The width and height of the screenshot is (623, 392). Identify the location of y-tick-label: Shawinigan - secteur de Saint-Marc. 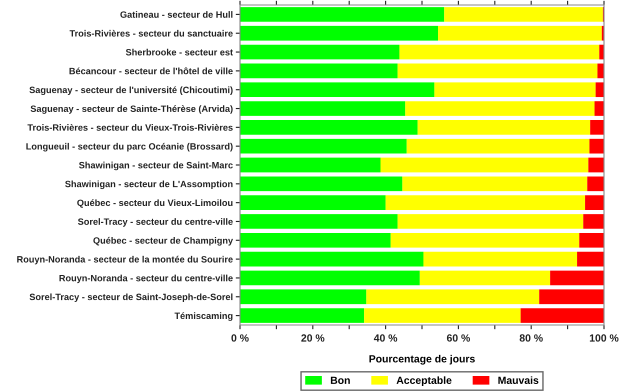
(155, 166).